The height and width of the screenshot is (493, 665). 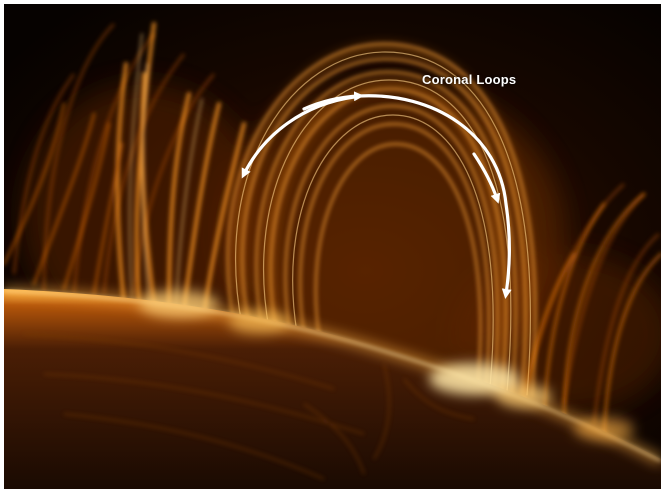 What do you see at coordinates (469, 79) in the screenshot?
I see `coronal-loops-label: Coronal Loops` at bounding box center [469, 79].